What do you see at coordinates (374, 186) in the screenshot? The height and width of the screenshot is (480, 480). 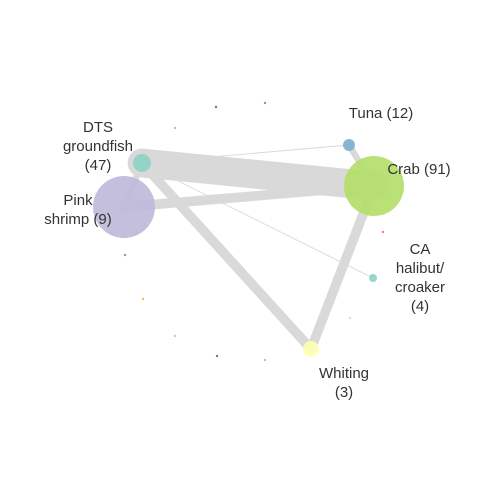 I see `node-crab` at bounding box center [374, 186].